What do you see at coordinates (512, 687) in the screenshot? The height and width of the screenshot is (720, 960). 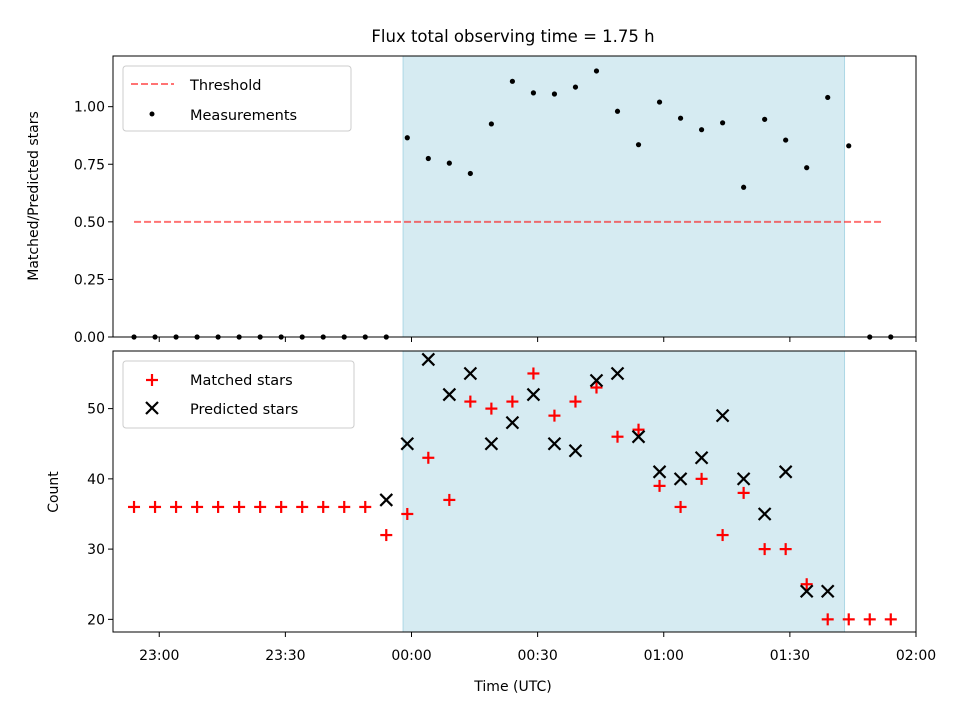 I see `x-axis-label: Time (UTC)` at bounding box center [512, 687].